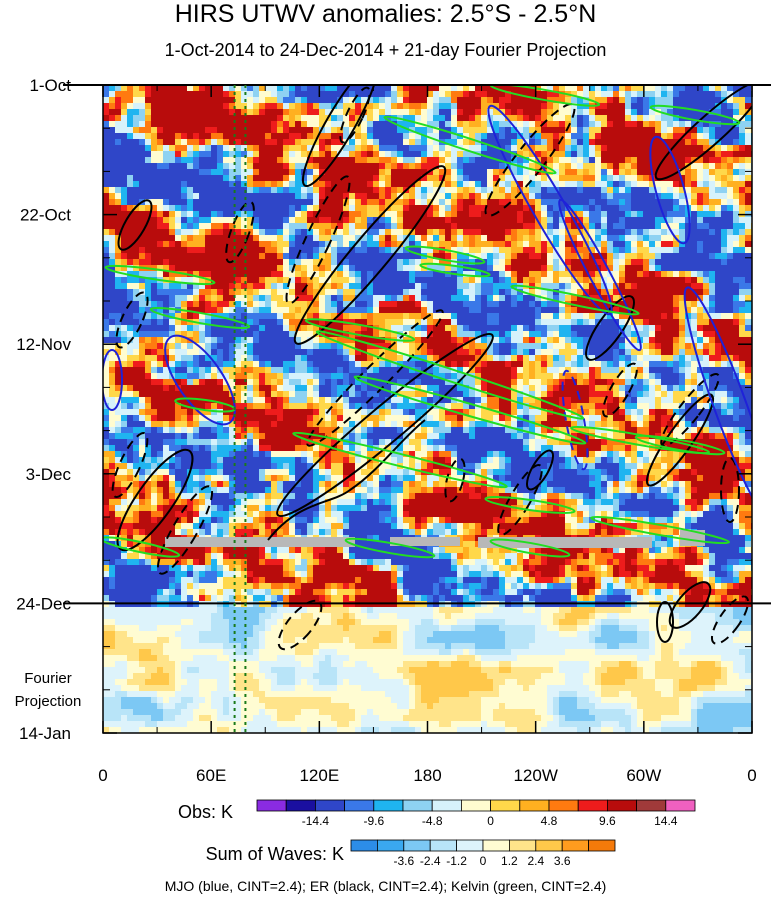 The image size is (771, 899). What do you see at coordinates (275, 854) in the screenshot?
I see `waves-colorbar-label: Sum of Waves: K` at bounding box center [275, 854].